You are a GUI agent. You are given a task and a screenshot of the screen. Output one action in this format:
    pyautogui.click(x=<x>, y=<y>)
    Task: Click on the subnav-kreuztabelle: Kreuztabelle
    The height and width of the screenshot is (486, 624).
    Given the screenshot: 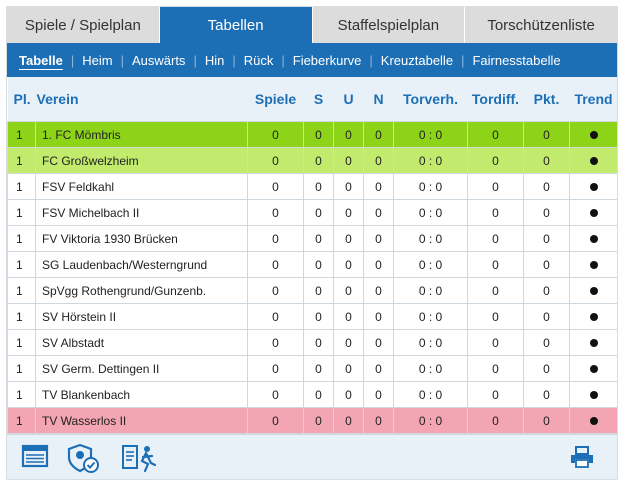 What is the action you would take?
    pyautogui.click(x=417, y=60)
    